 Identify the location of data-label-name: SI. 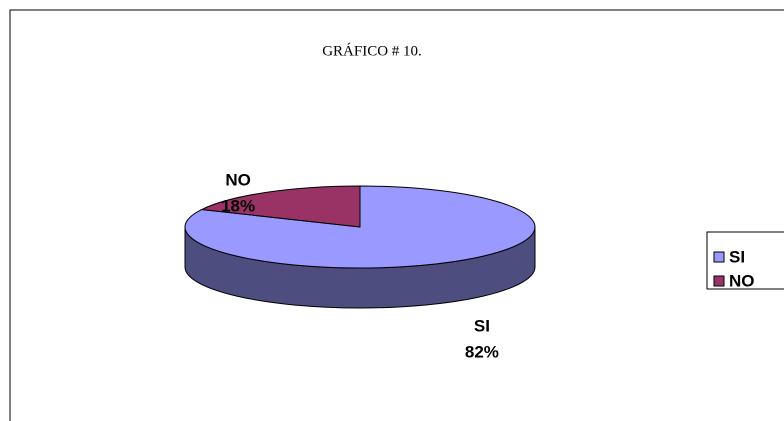
(482, 325).